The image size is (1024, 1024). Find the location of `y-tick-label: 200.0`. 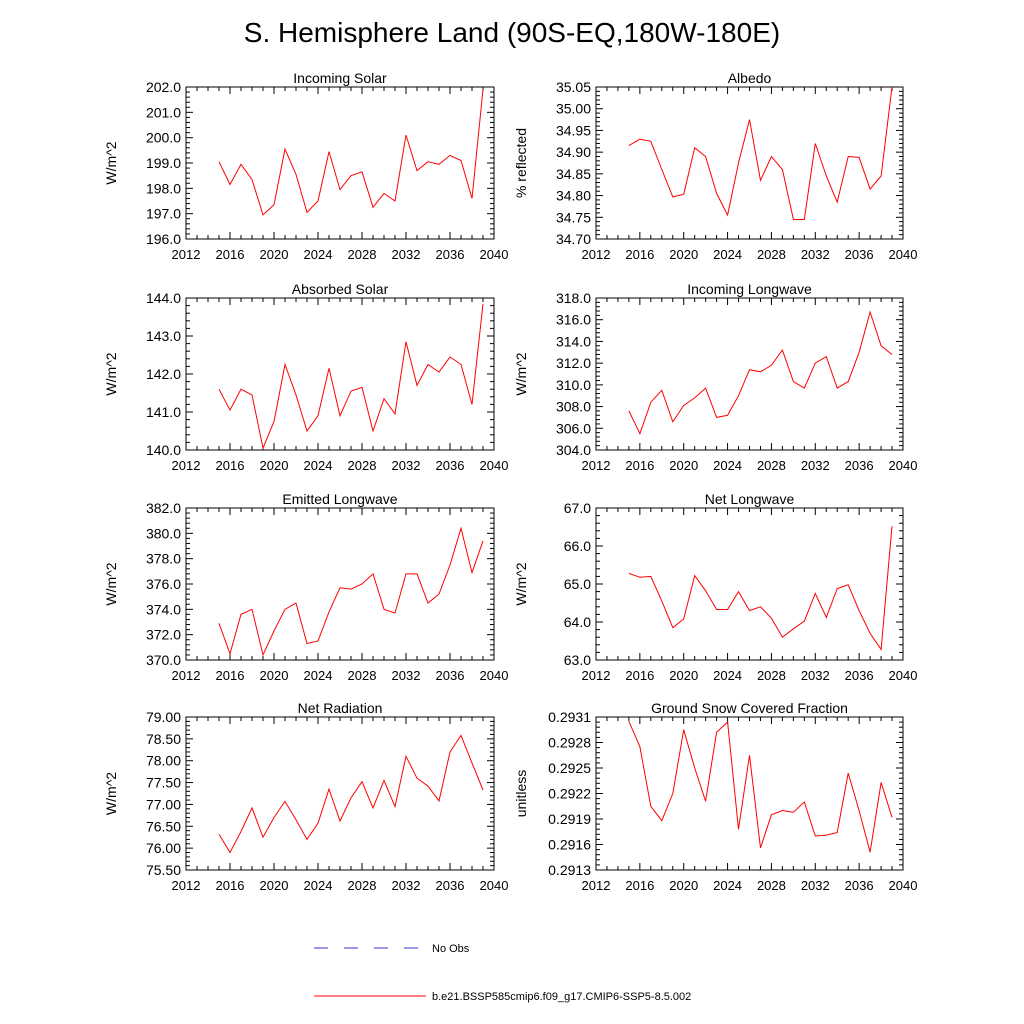

y-tick-label: 200.0 is located at coordinates (163, 138).